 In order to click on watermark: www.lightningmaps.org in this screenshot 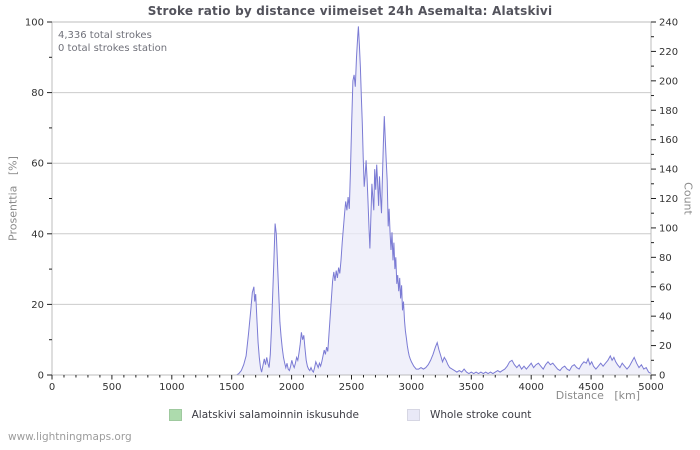, I will do `click(70, 437)`.